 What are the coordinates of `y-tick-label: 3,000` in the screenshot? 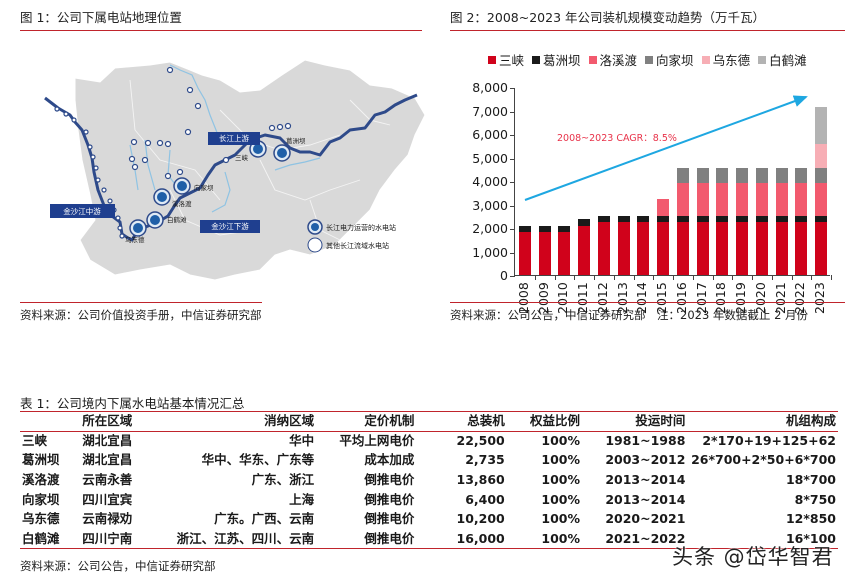 It's located at (490, 205).